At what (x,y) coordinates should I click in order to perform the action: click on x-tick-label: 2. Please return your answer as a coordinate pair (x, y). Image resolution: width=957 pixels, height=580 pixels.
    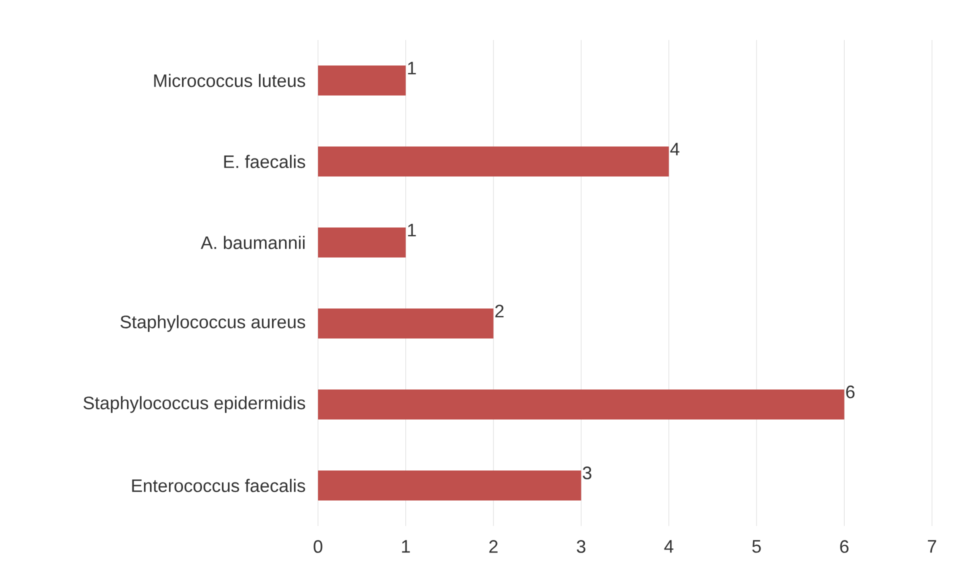
    Looking at the image, I should click on (493, 546).